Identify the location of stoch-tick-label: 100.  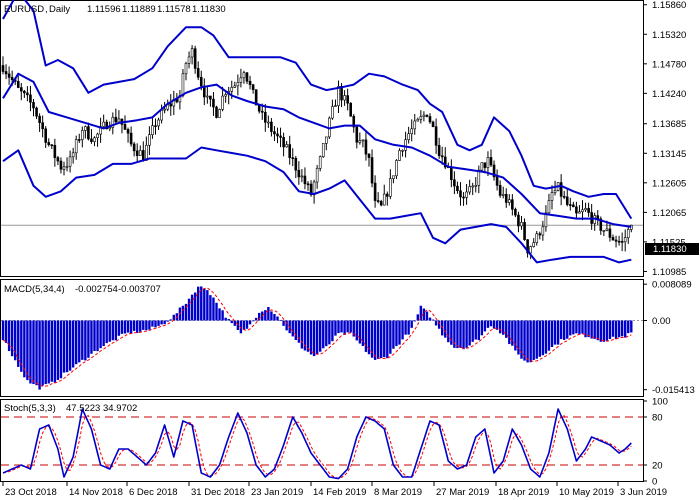
(660, 402).